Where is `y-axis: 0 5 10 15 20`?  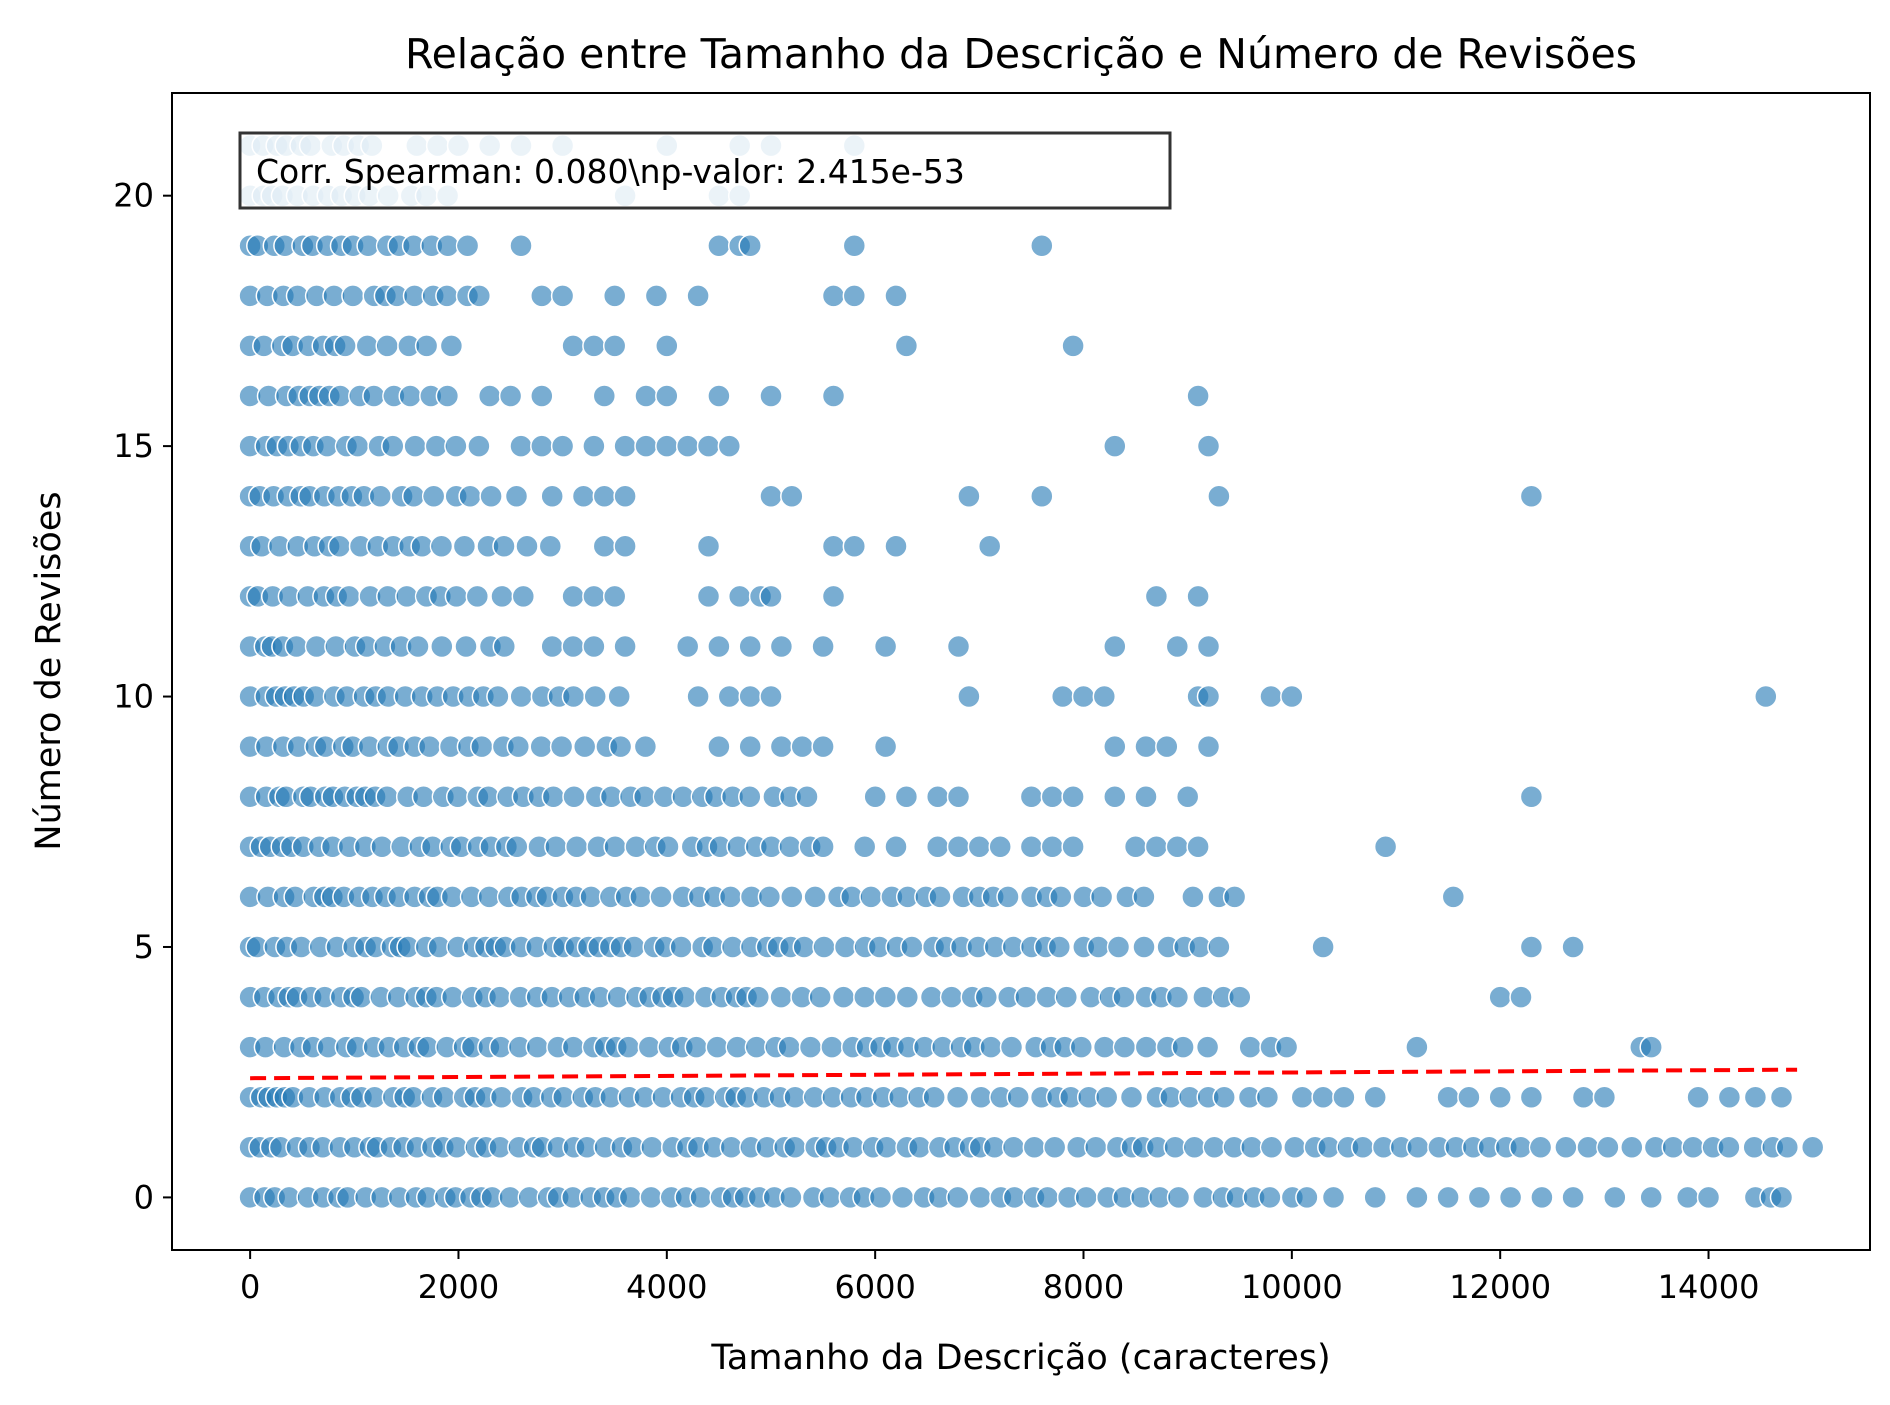
y-axis: 0 5 10 15 20 is located at coordinates (142, 696).